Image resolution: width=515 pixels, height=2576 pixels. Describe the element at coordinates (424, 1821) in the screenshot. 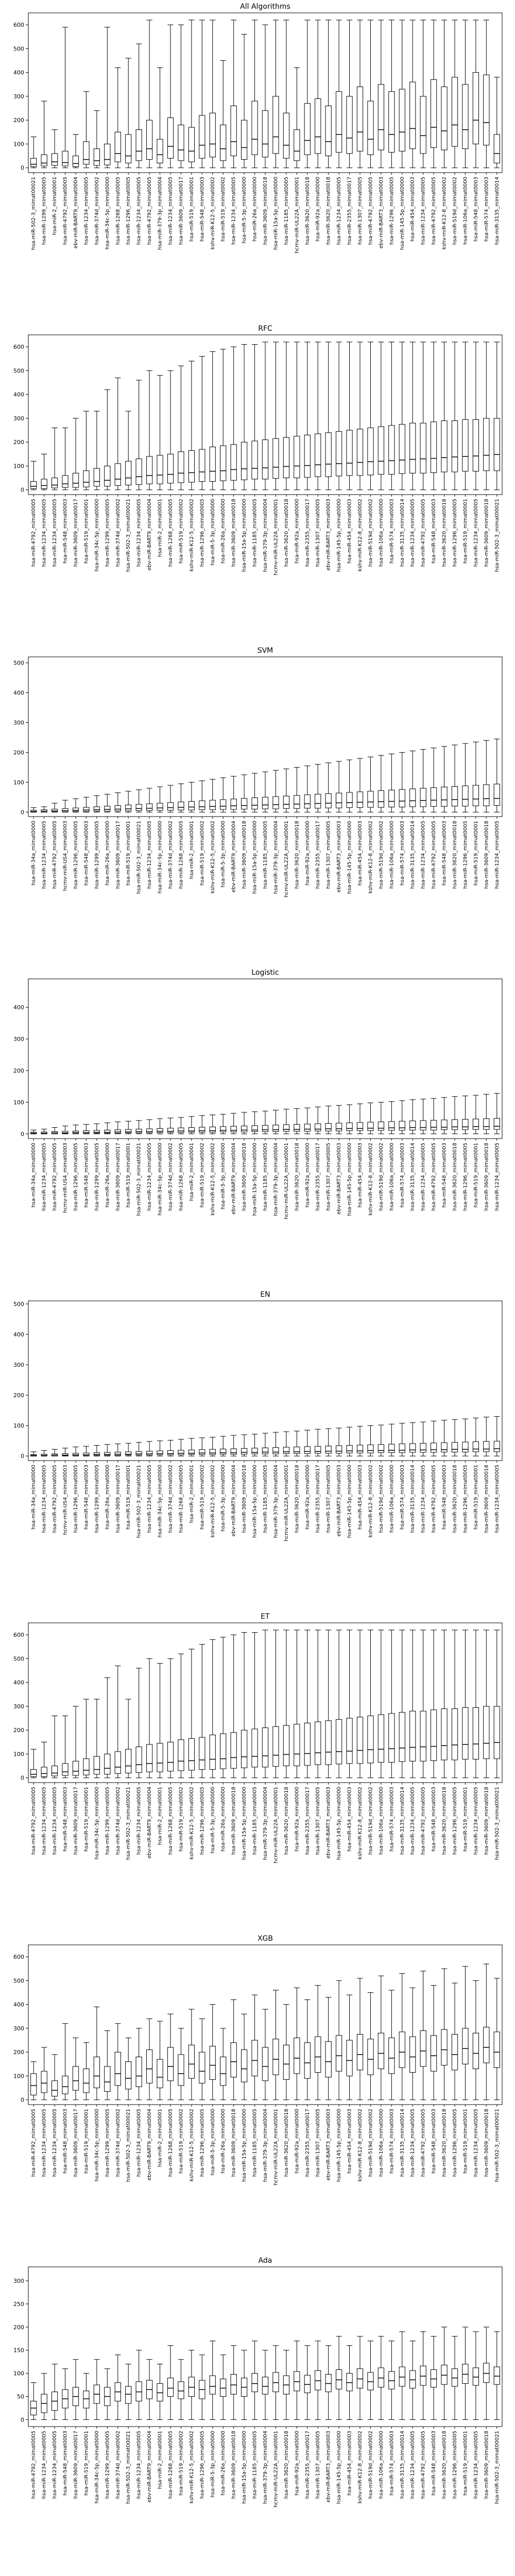

I see `category-label: hsa-miR-4792_mimat0005` at that location.